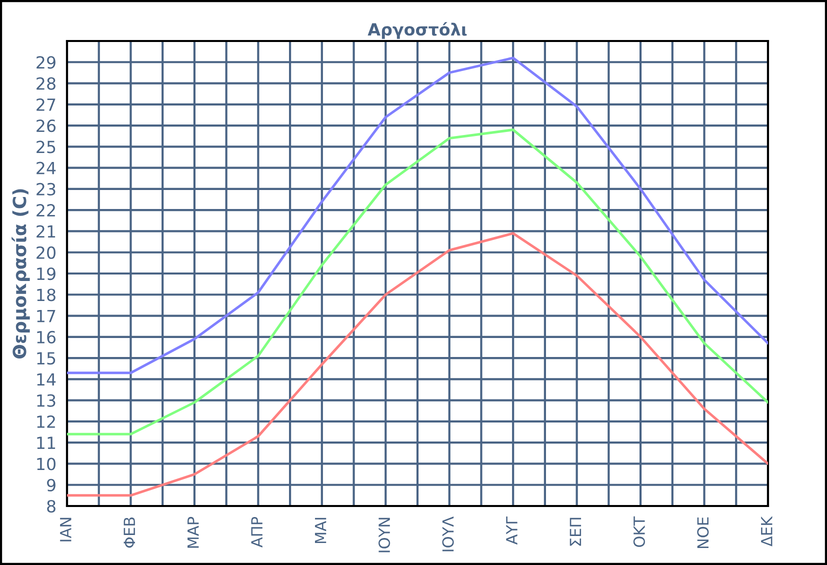  I want to click on x-tick-label: ΙΑΝ, so click(66, 530).